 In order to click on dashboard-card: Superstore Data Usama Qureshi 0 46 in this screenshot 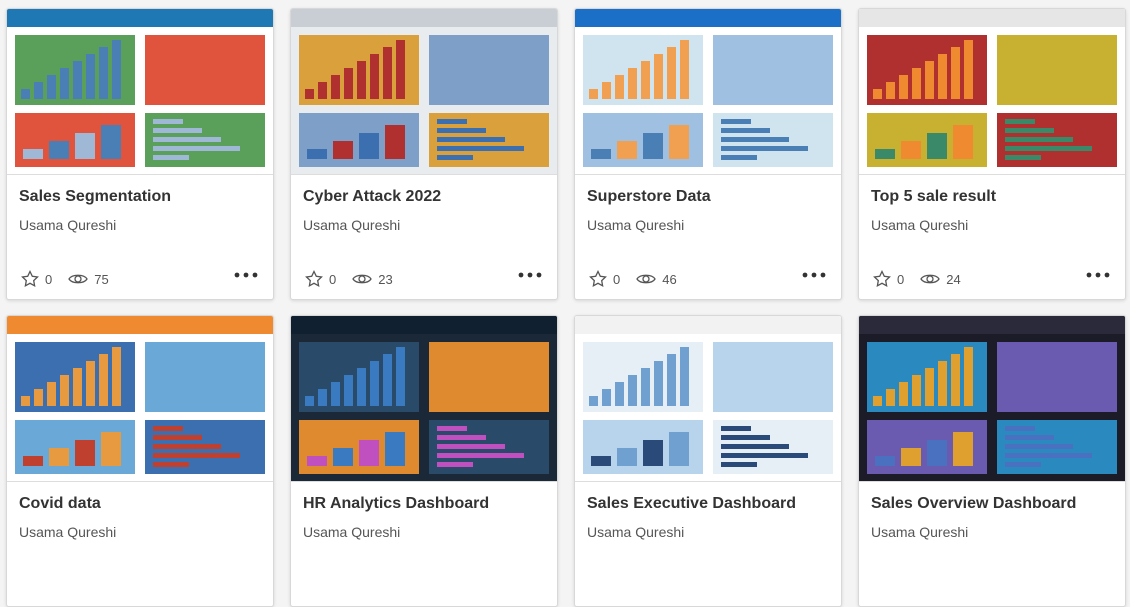, I will do `click(708, 154)`.